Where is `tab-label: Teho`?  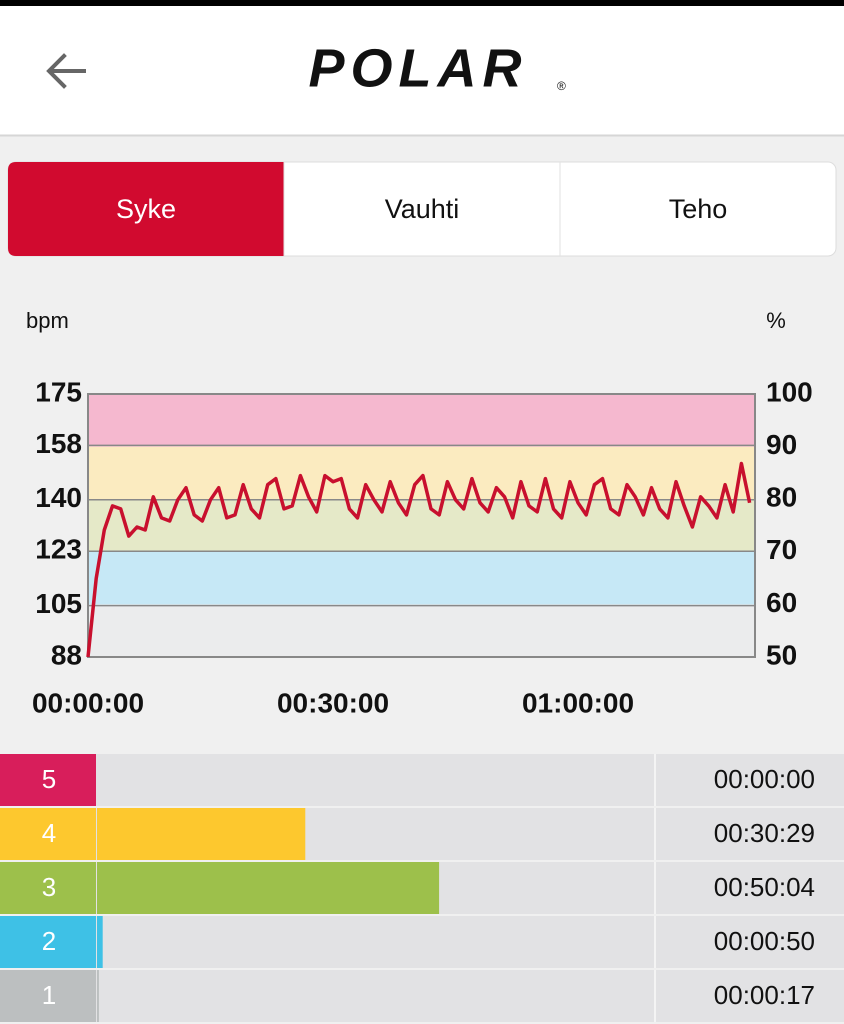
tab-label: Teho is located at coordinates (698, 209).